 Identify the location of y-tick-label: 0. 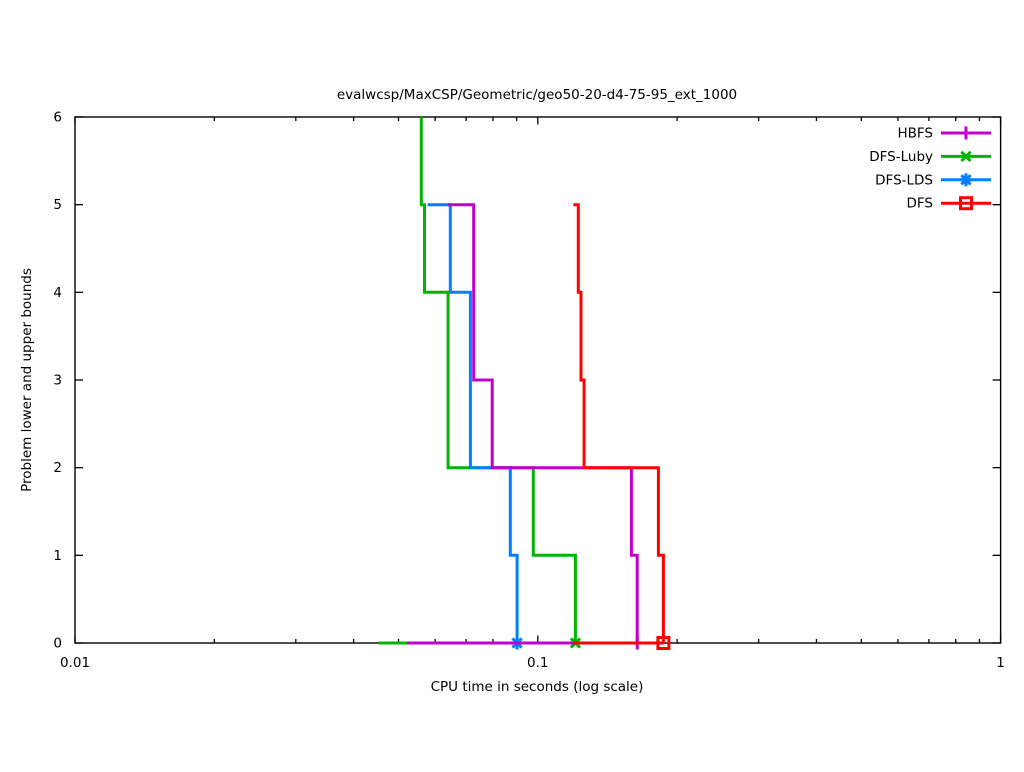
(57, 644).